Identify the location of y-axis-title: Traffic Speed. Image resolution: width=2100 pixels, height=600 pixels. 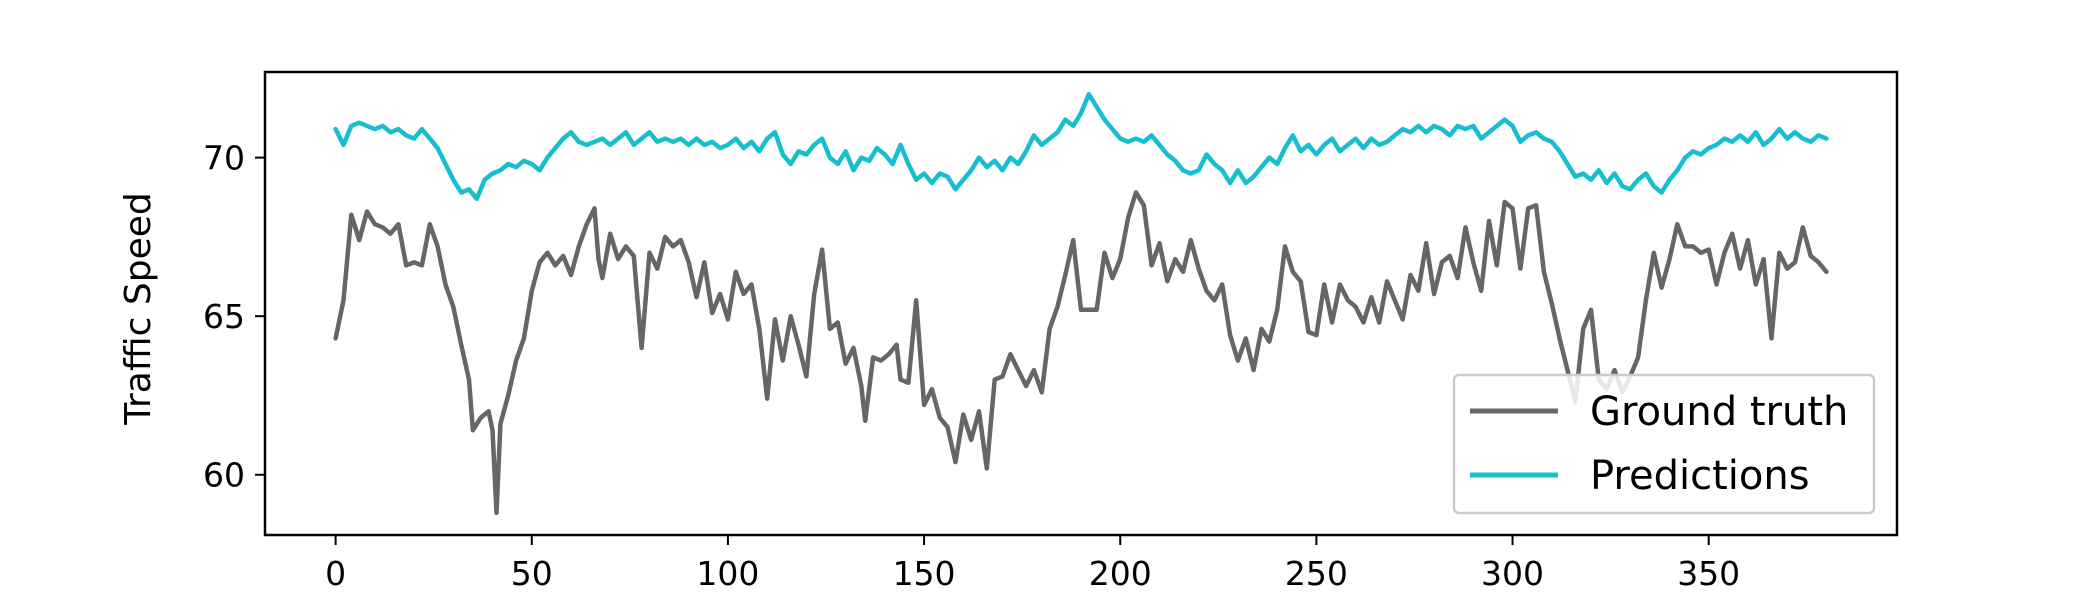
(138, 308).